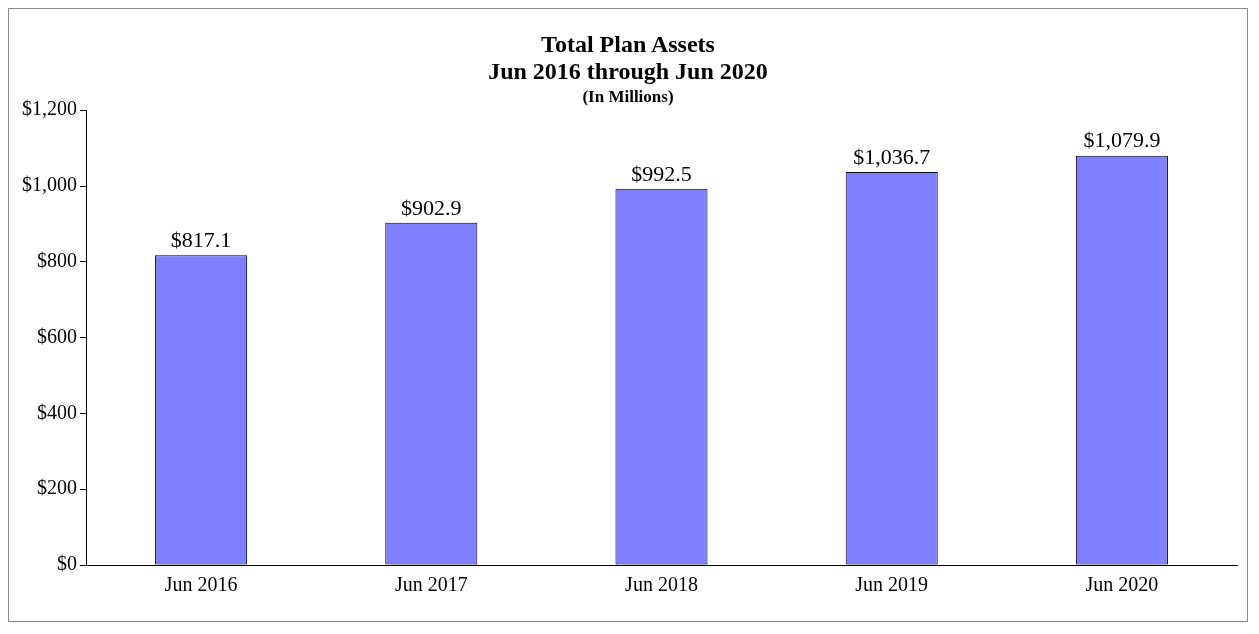 This screenshot has height=634, width=1259. I want to click on x-tick-label: Jun 2016, so click(201, 584).